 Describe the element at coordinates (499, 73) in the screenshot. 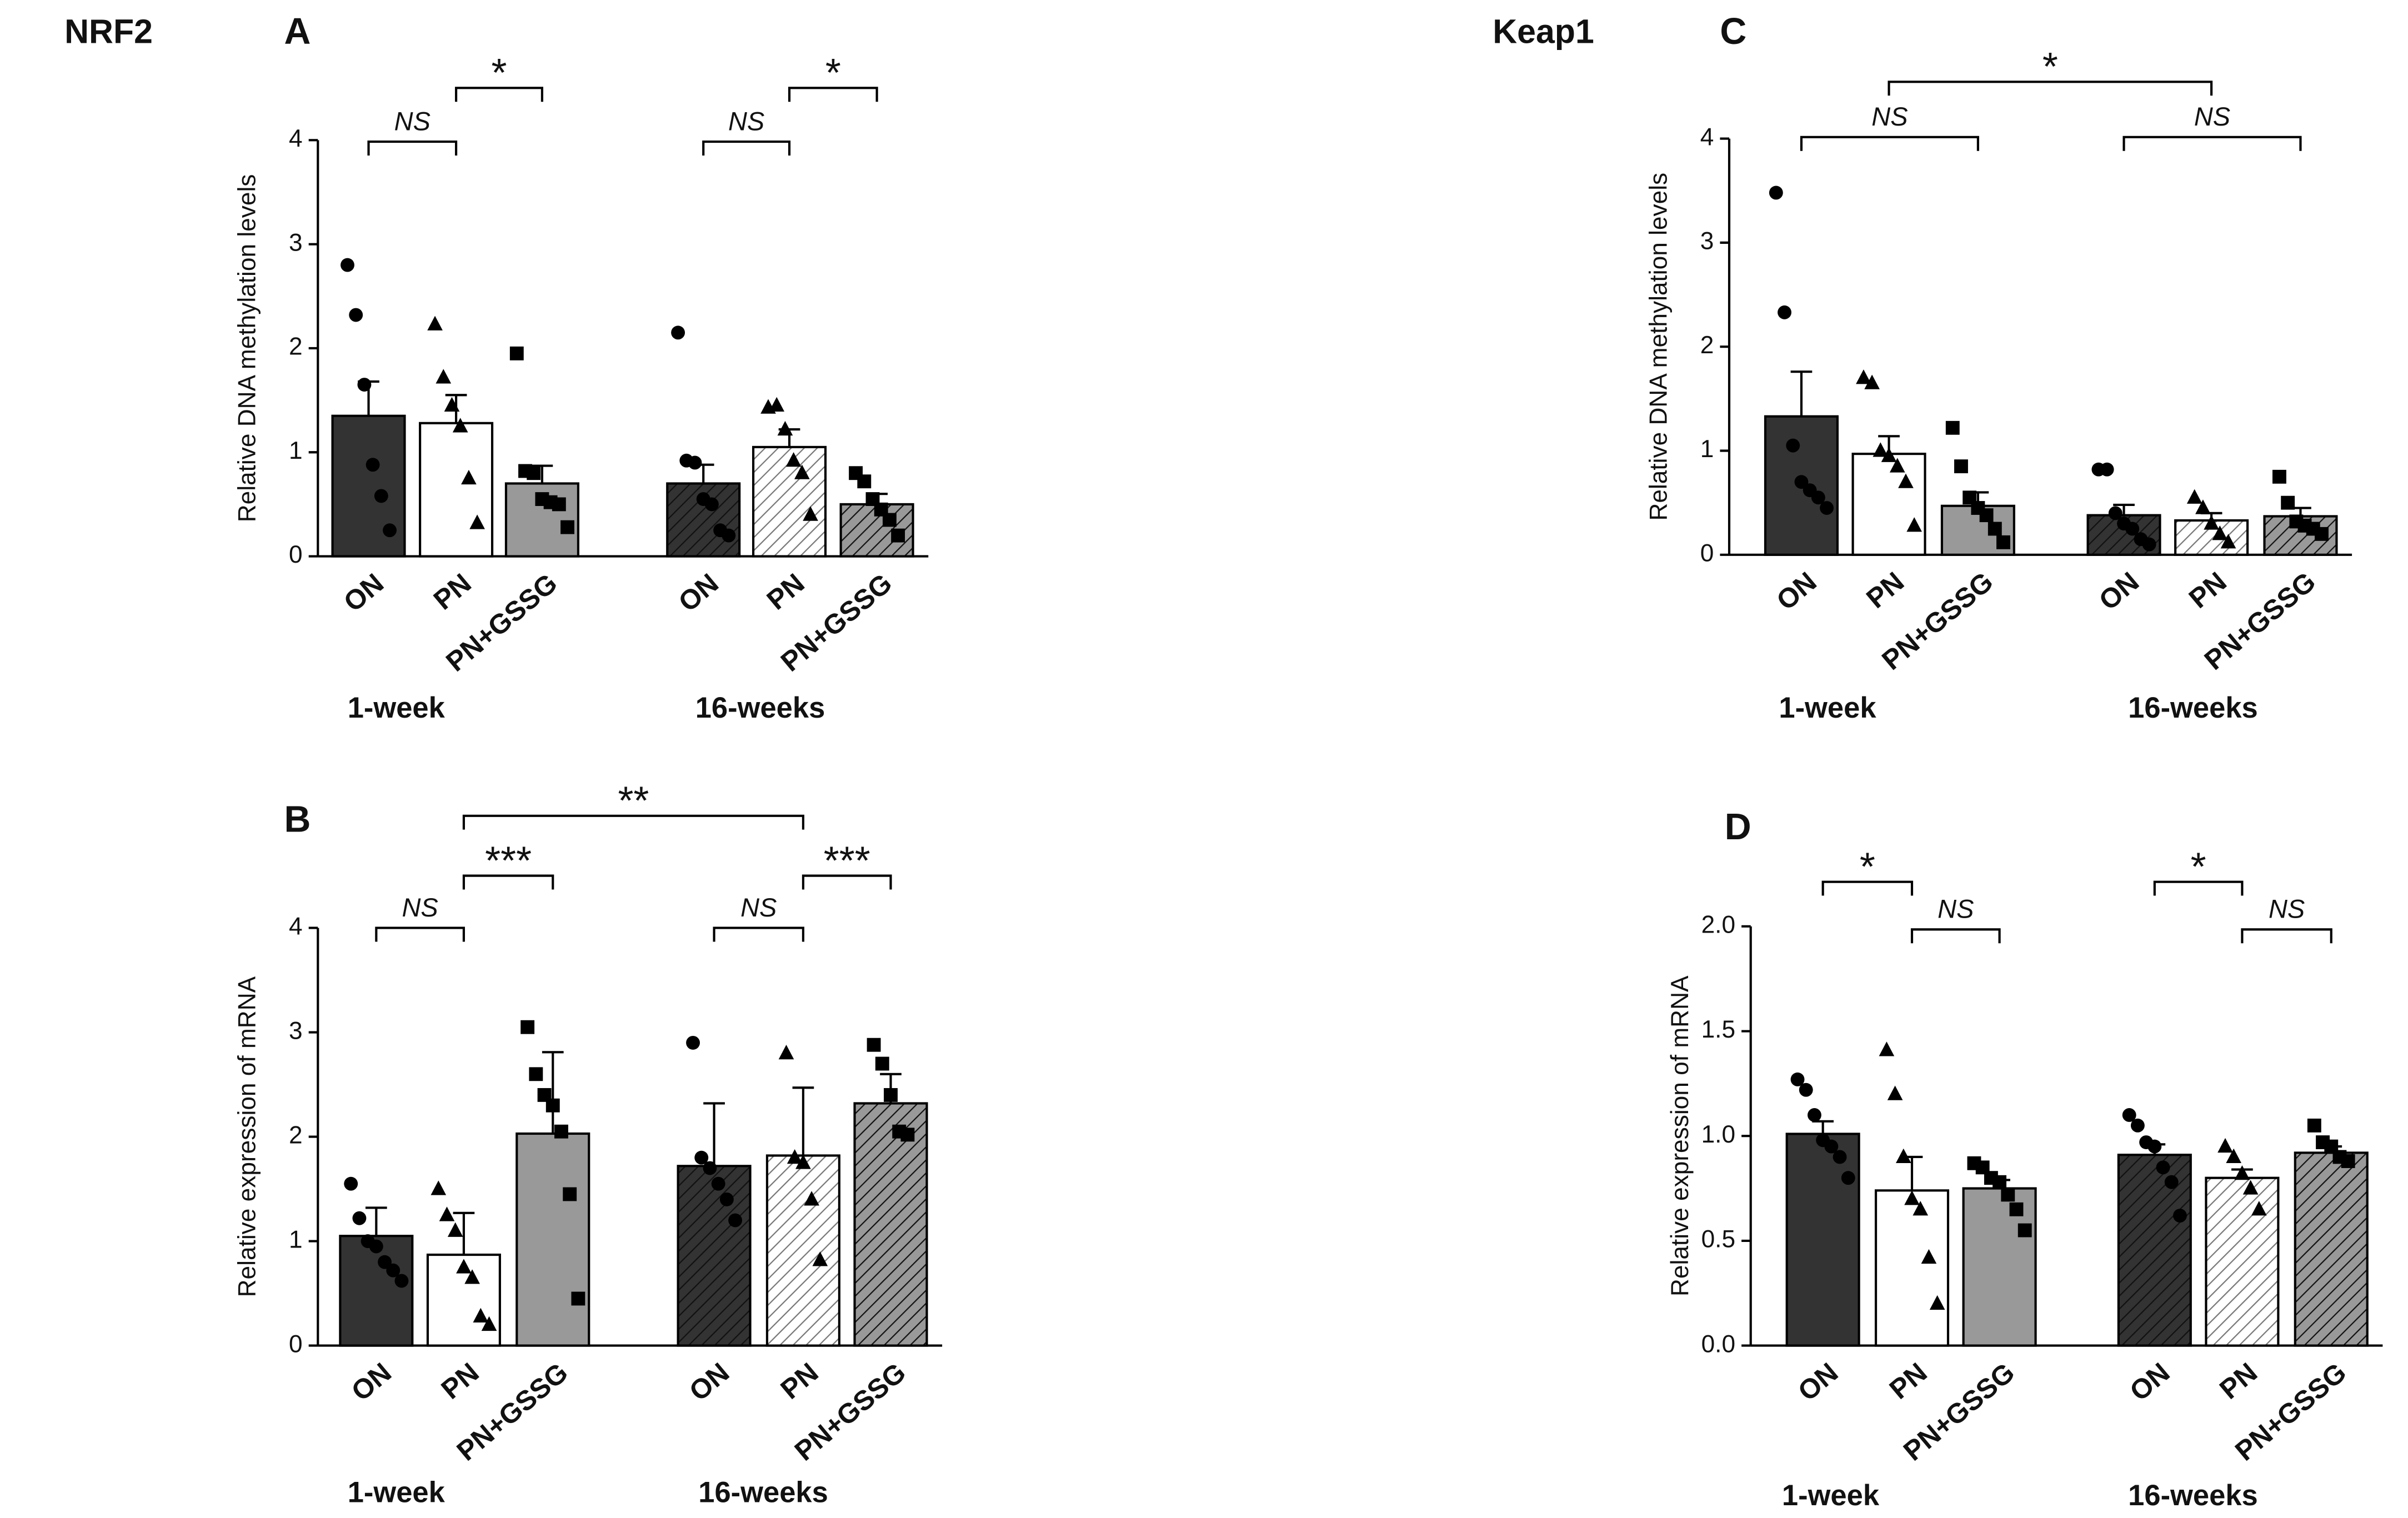

I see `significance-label: *` at that location.